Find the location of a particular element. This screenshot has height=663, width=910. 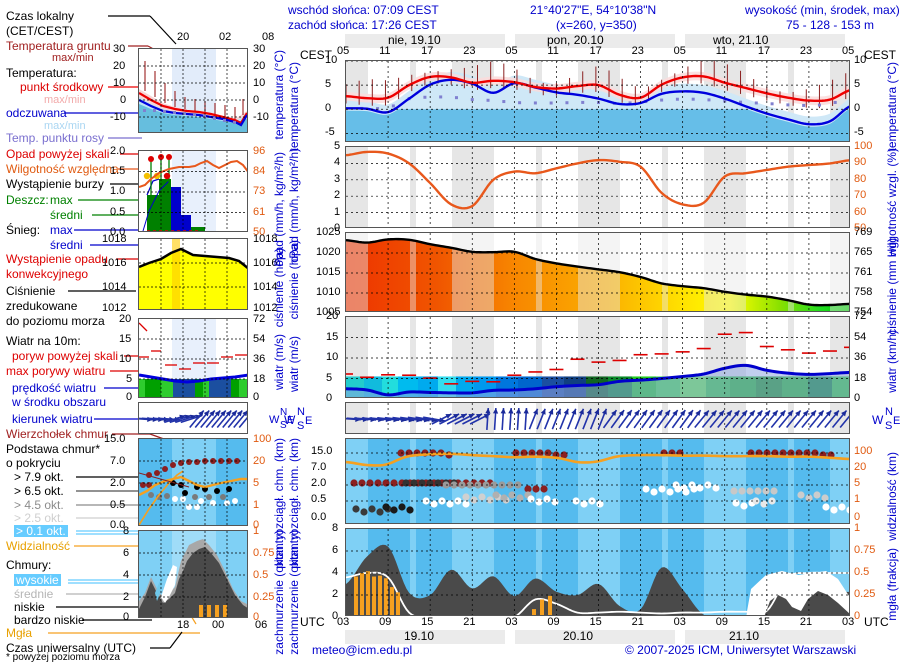

small-temp-tick-10l: 10 is located at coordinates (119, 83).